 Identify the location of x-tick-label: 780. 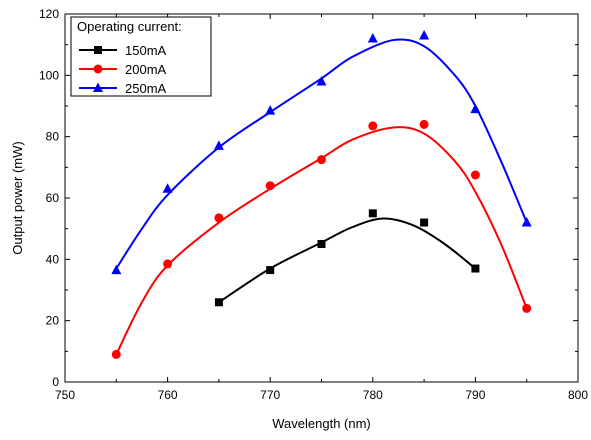
(373, 395).